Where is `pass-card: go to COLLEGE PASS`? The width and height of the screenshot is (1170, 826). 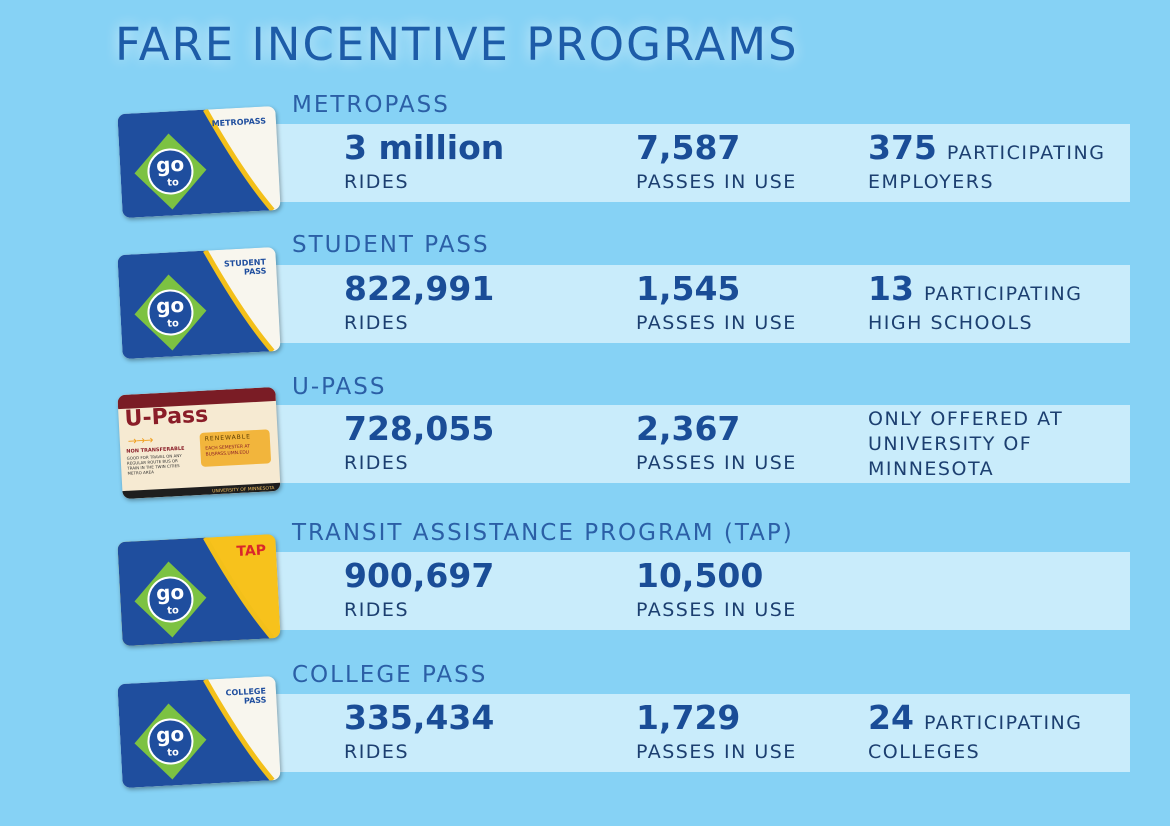
pass-card: go to COLLEGE PASS is located at coordinates (199, 732).